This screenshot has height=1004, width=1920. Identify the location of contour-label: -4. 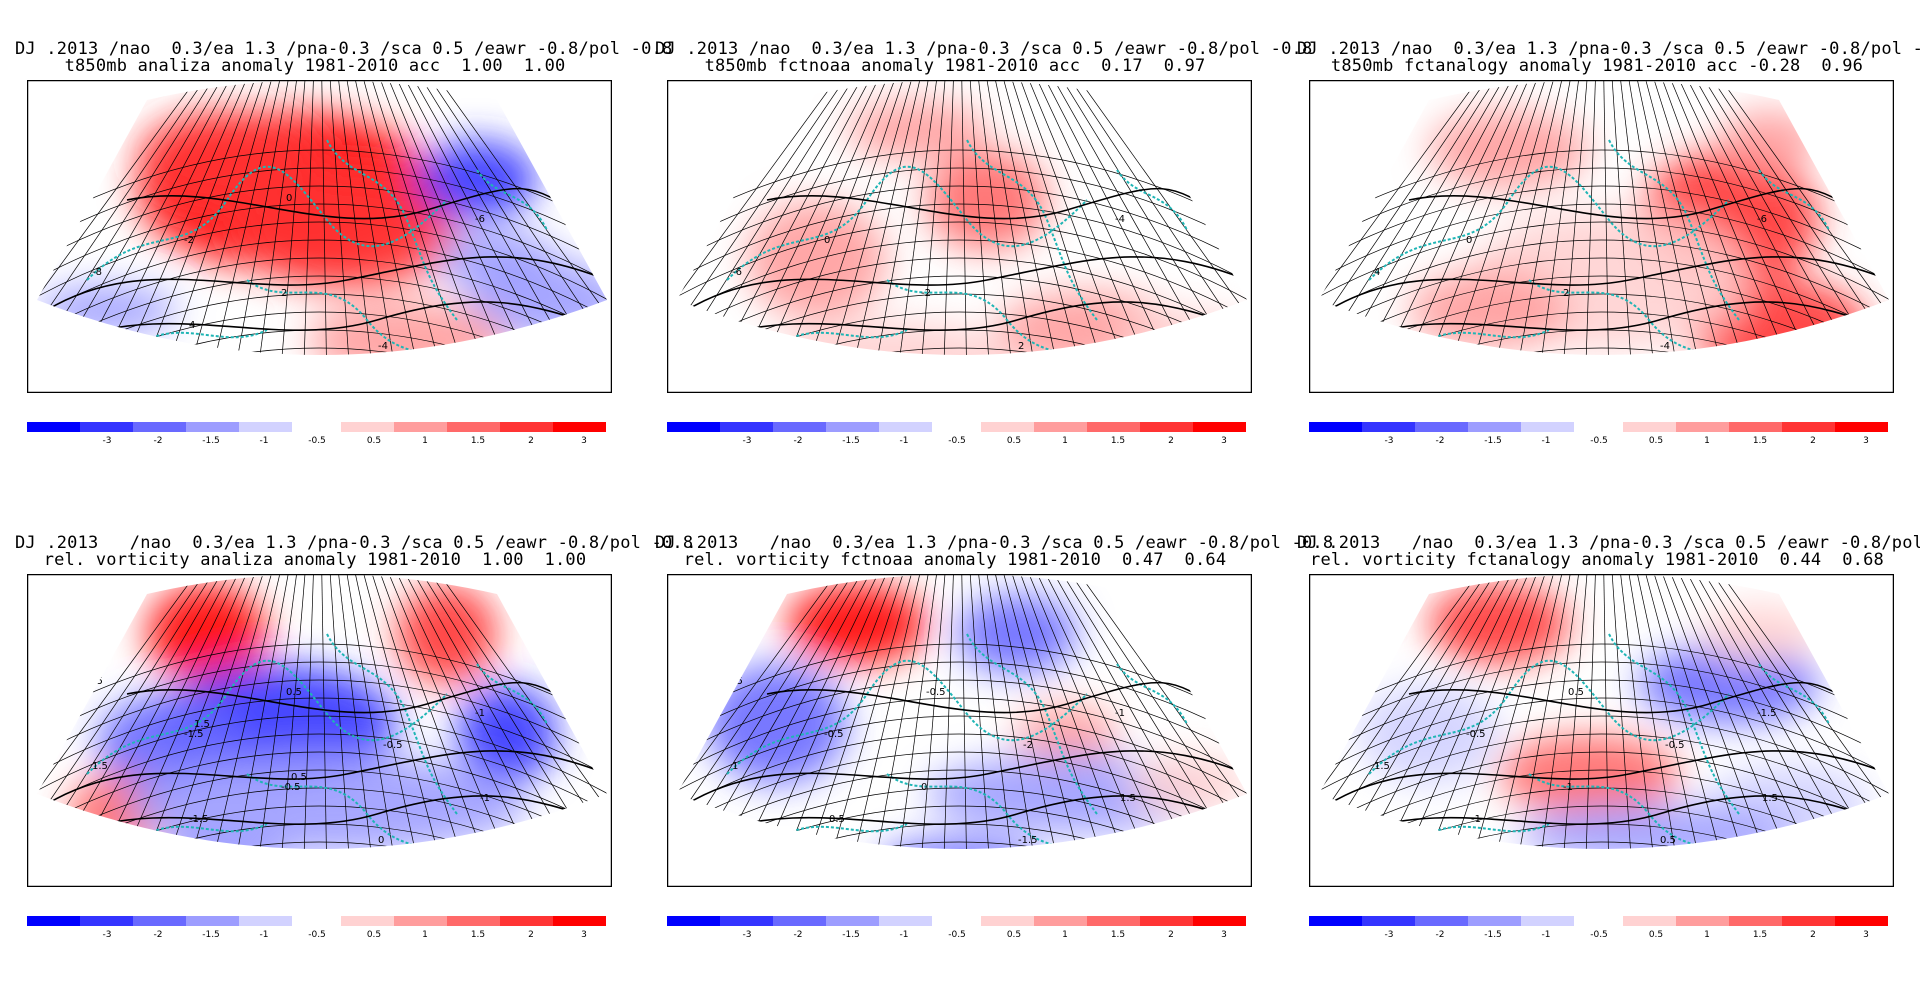
(1665, 346).